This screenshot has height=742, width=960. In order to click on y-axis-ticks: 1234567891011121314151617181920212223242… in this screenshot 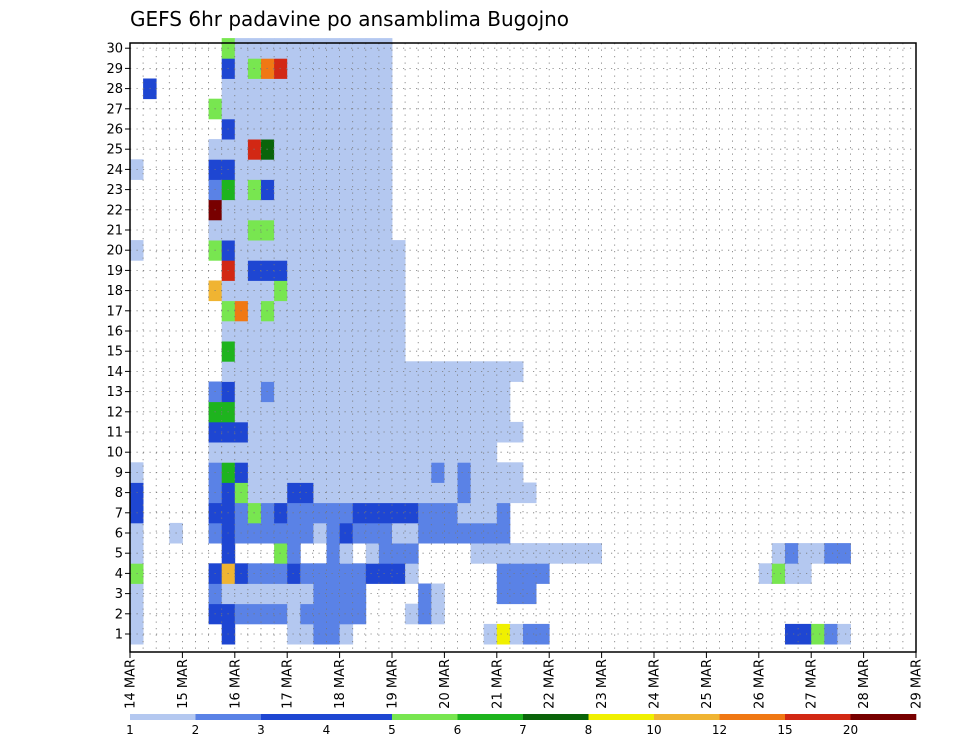, I will do `click(118, 342)`.